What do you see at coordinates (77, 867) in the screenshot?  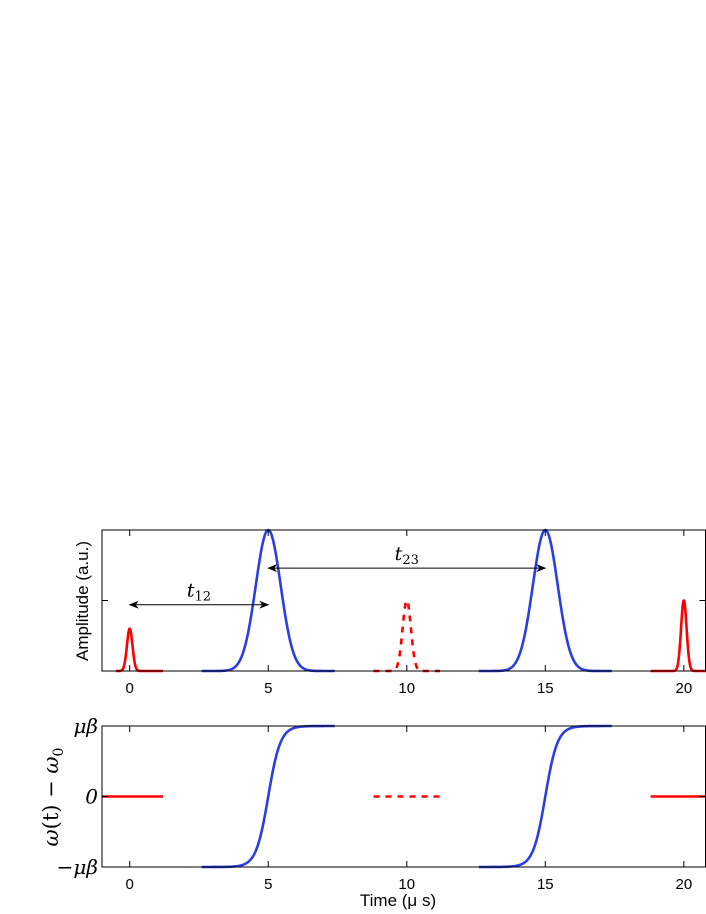 I see `bottom-y-tick-label: −μβ` at bounding box center [77, 867].